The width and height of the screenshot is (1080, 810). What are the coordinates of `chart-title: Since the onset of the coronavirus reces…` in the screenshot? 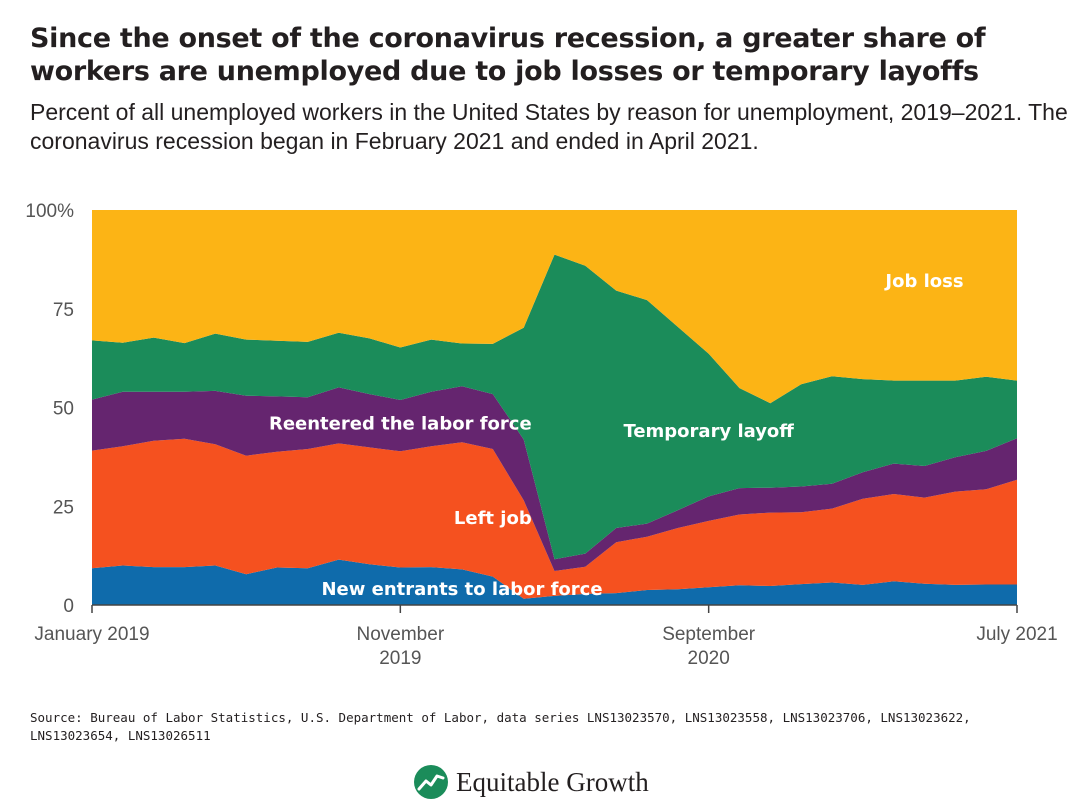 It's located at (508, 55).